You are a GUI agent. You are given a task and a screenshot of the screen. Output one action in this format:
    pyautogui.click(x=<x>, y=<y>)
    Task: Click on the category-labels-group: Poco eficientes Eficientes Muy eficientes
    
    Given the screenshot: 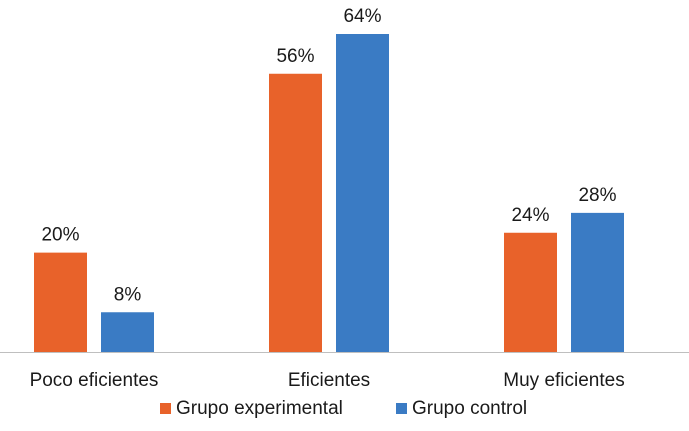 What is the action you would take?
    pyautogui.click(x=327, y=380)
    